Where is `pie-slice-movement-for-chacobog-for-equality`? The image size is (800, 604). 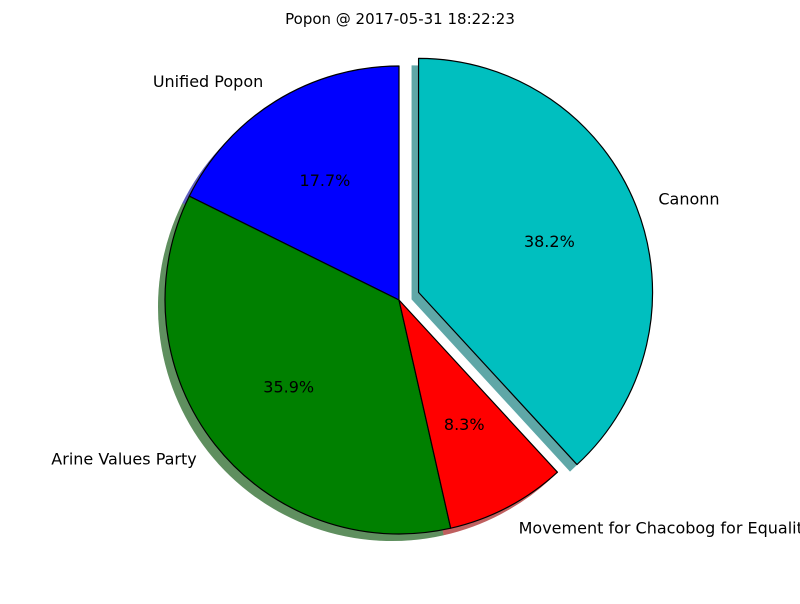 pie-slice-movement-for-chacobog-for-equality is located at coordinates (478, 414).